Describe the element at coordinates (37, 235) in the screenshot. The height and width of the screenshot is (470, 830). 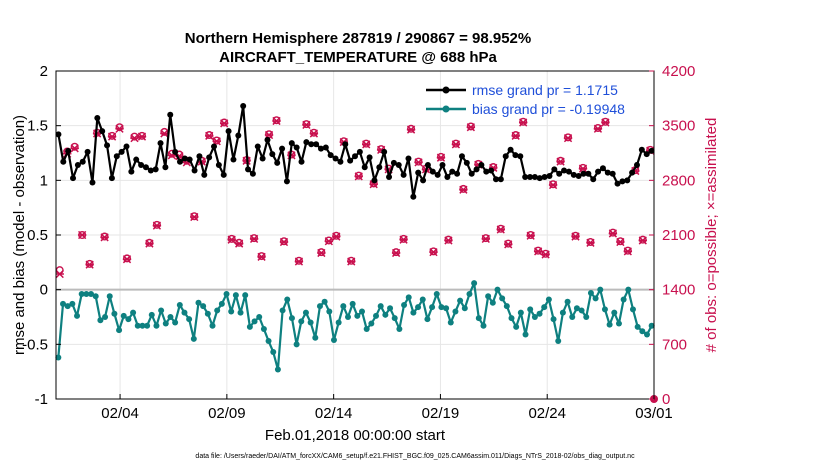
I see `y-tick-label: 0.5` at that location.